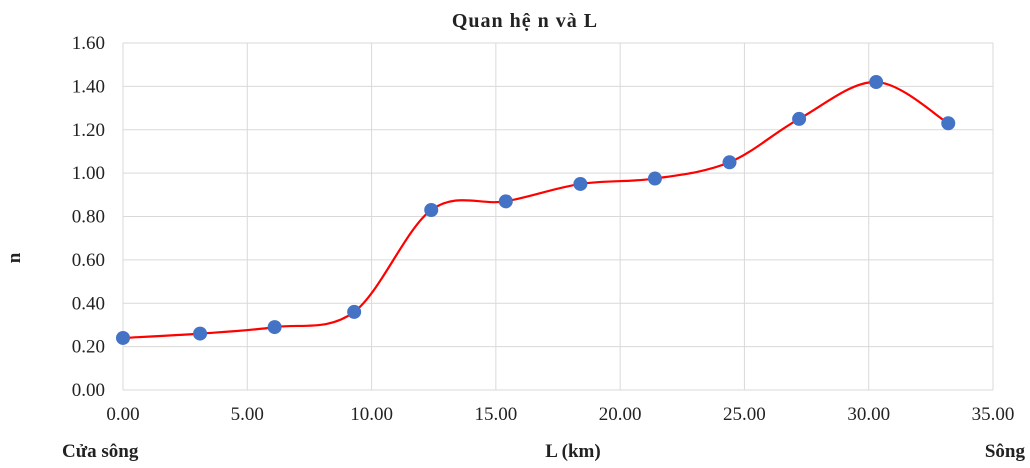 Image resolution: width=1030 pixels, height=468 pixels. What do you see at coordinates (572, 451) in the screenshot?
I see `x-axis-title: L (km)` at bounding box center [572, 451].